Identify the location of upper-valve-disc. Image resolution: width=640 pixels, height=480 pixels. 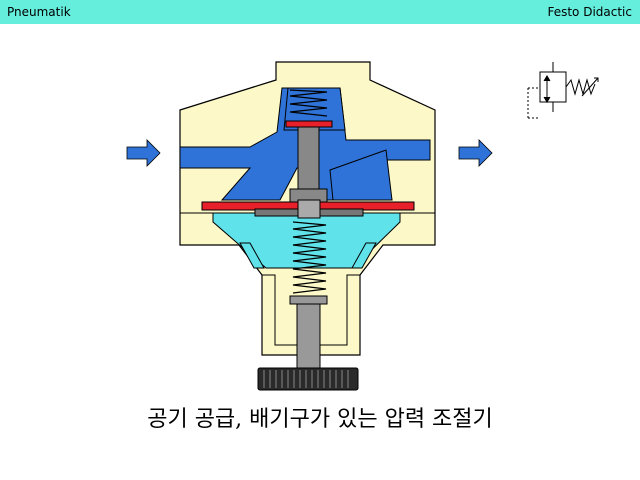
(309, 124).